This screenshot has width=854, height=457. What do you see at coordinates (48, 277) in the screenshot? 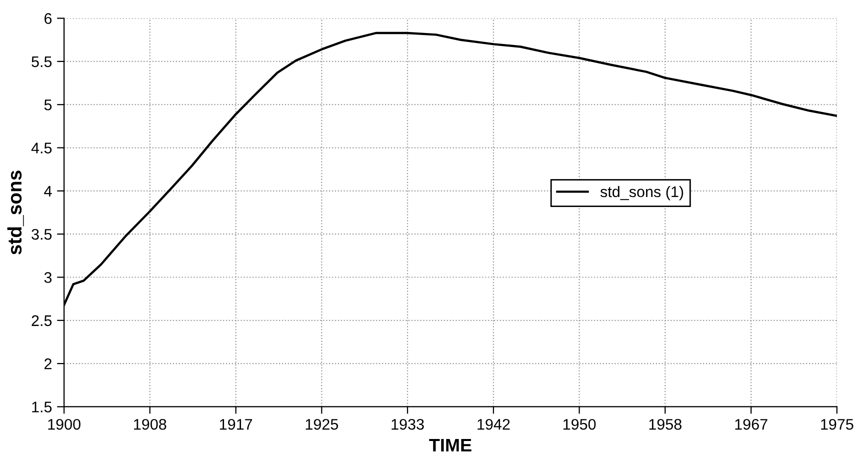
I see `y-tick-label: 3` at bounding box center [48, 277].